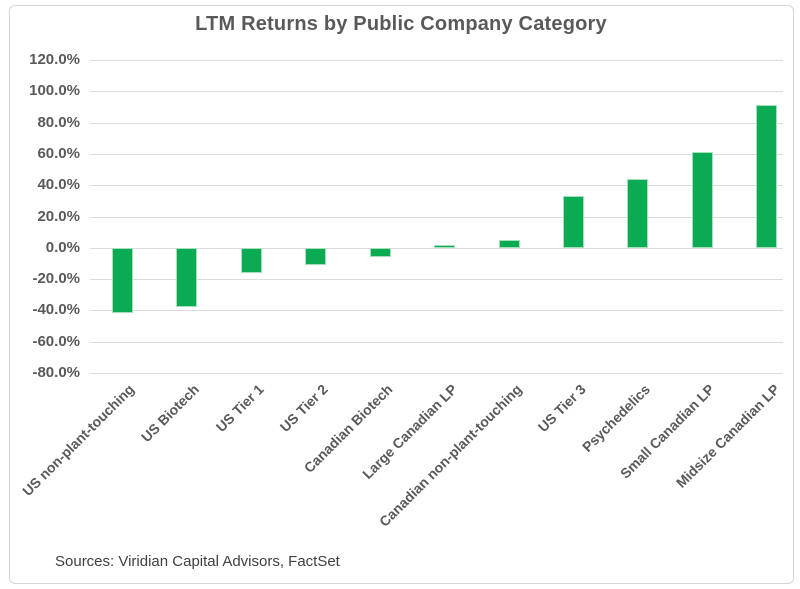  What do you see at coordinates (54, 91) in the screenshot?
I see `y-tick-label-100-0: 100.0%` at bounding box center [54, 91].